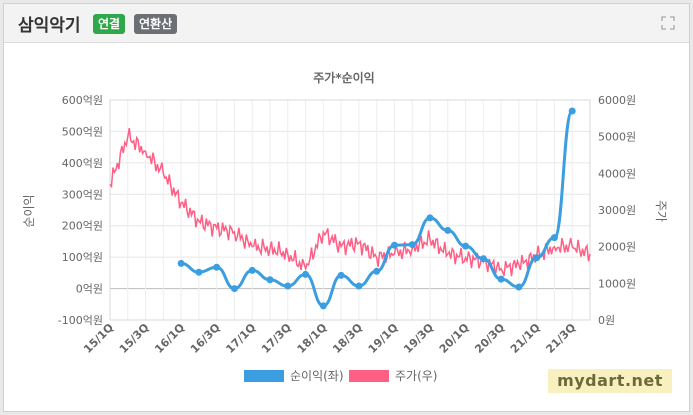  What do you see at coordinates (205, 338) in the screenshot?
I see `x-tick-label: 16/3Q` at bounding box center [205, 338].